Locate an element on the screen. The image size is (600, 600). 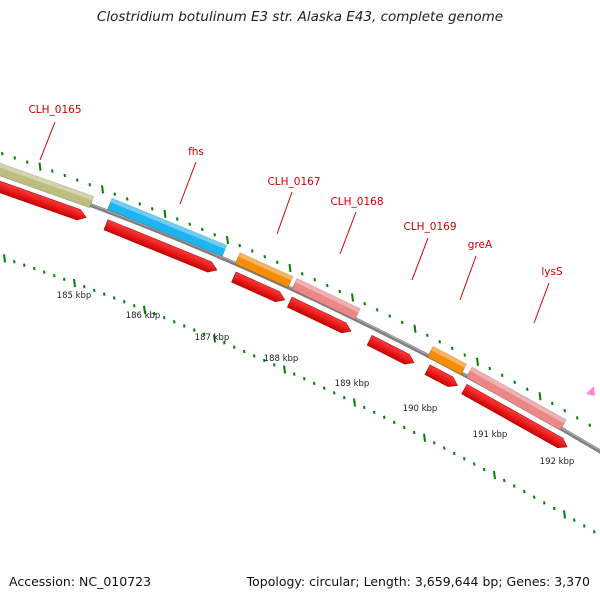
cds-arrow-5-shape is located at coordinates (390, 350).